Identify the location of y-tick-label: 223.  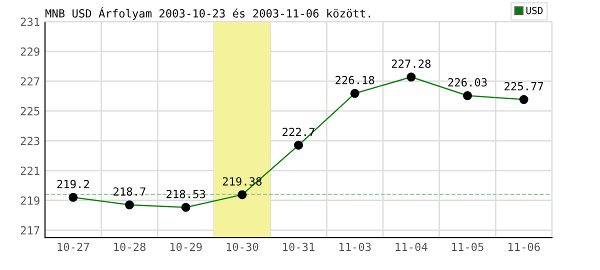
(30, 141).